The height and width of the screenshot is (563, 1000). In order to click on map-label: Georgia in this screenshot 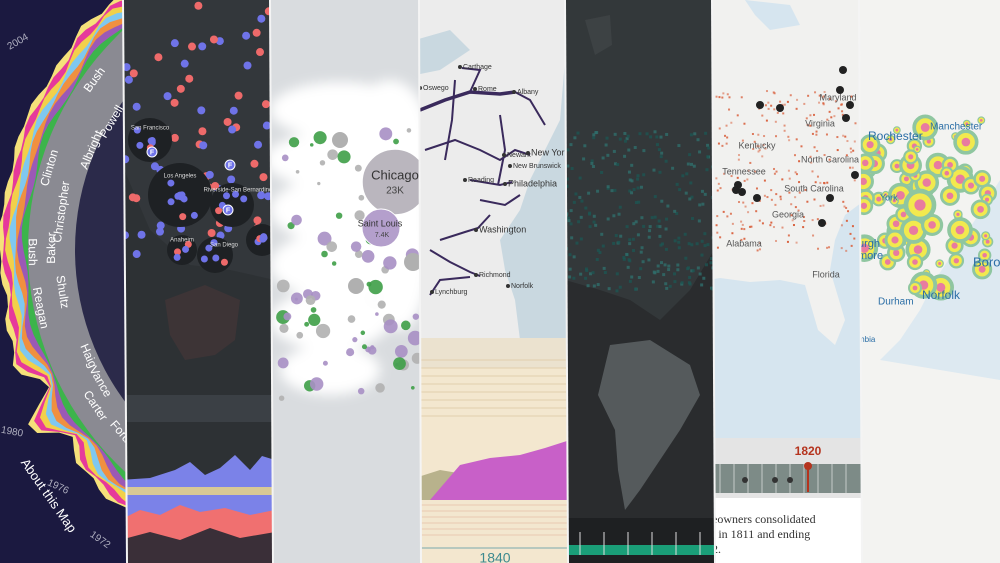, I will do `click(788, 214)`.